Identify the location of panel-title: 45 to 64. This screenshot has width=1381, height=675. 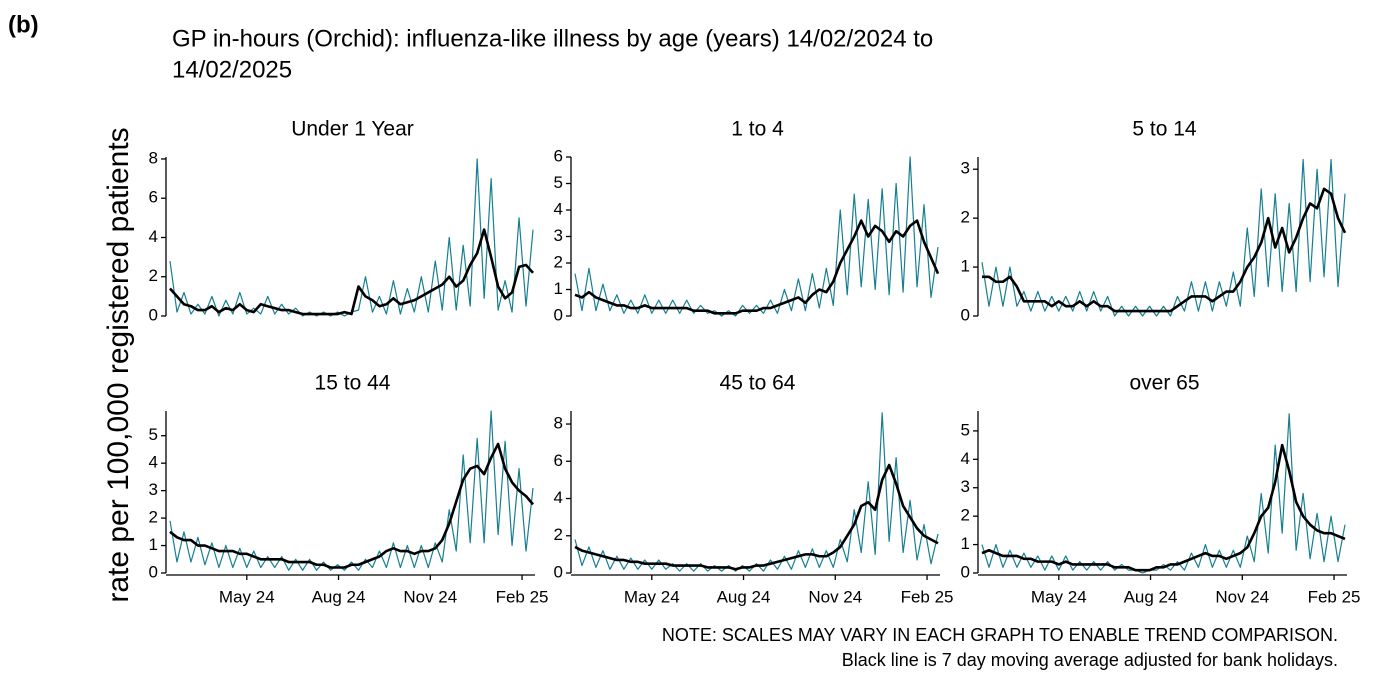
(758, 383).